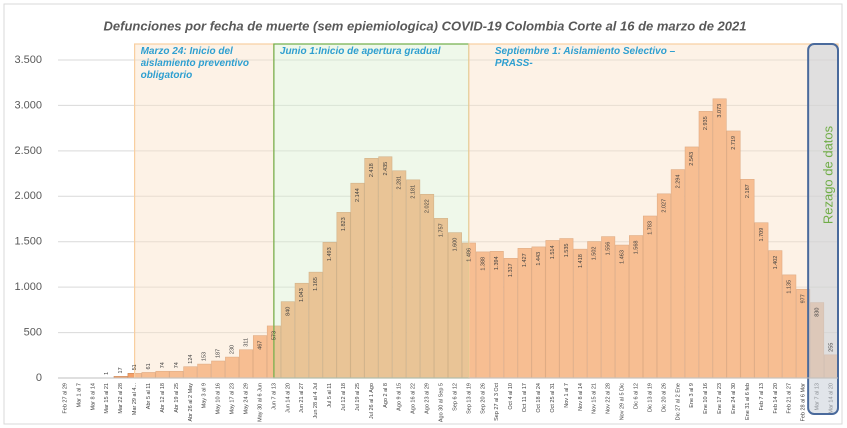 The width and height of the screenshot is (847, 428). Describe the element at coordinates (609, 398) in the screenshot. I see `x-tick-label: Nov 22 al 28` at that location.